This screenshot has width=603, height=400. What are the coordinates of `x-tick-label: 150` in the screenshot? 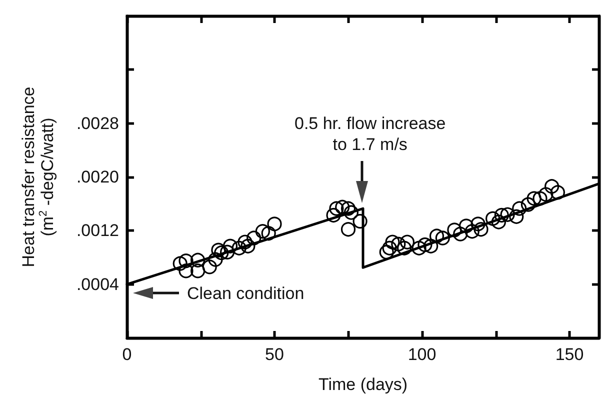 It's located at (569, 354).